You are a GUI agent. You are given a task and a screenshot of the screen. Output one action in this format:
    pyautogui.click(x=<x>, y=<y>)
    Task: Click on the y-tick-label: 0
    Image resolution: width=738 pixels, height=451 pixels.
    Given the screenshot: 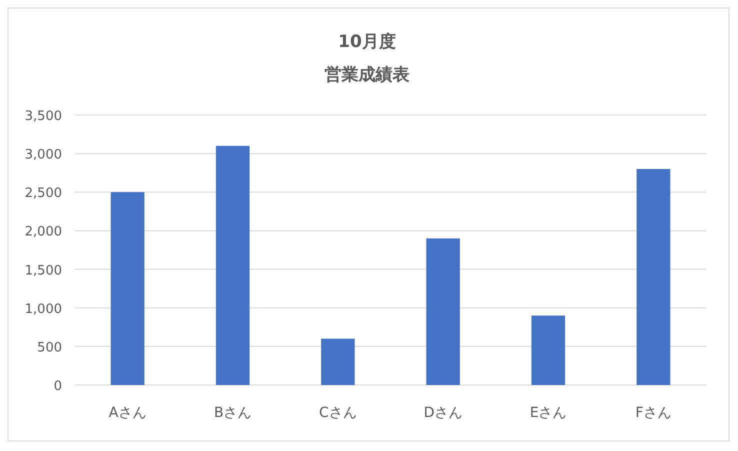 What is the action you would take?
    pyautogui.click(x=58, y=386)
    